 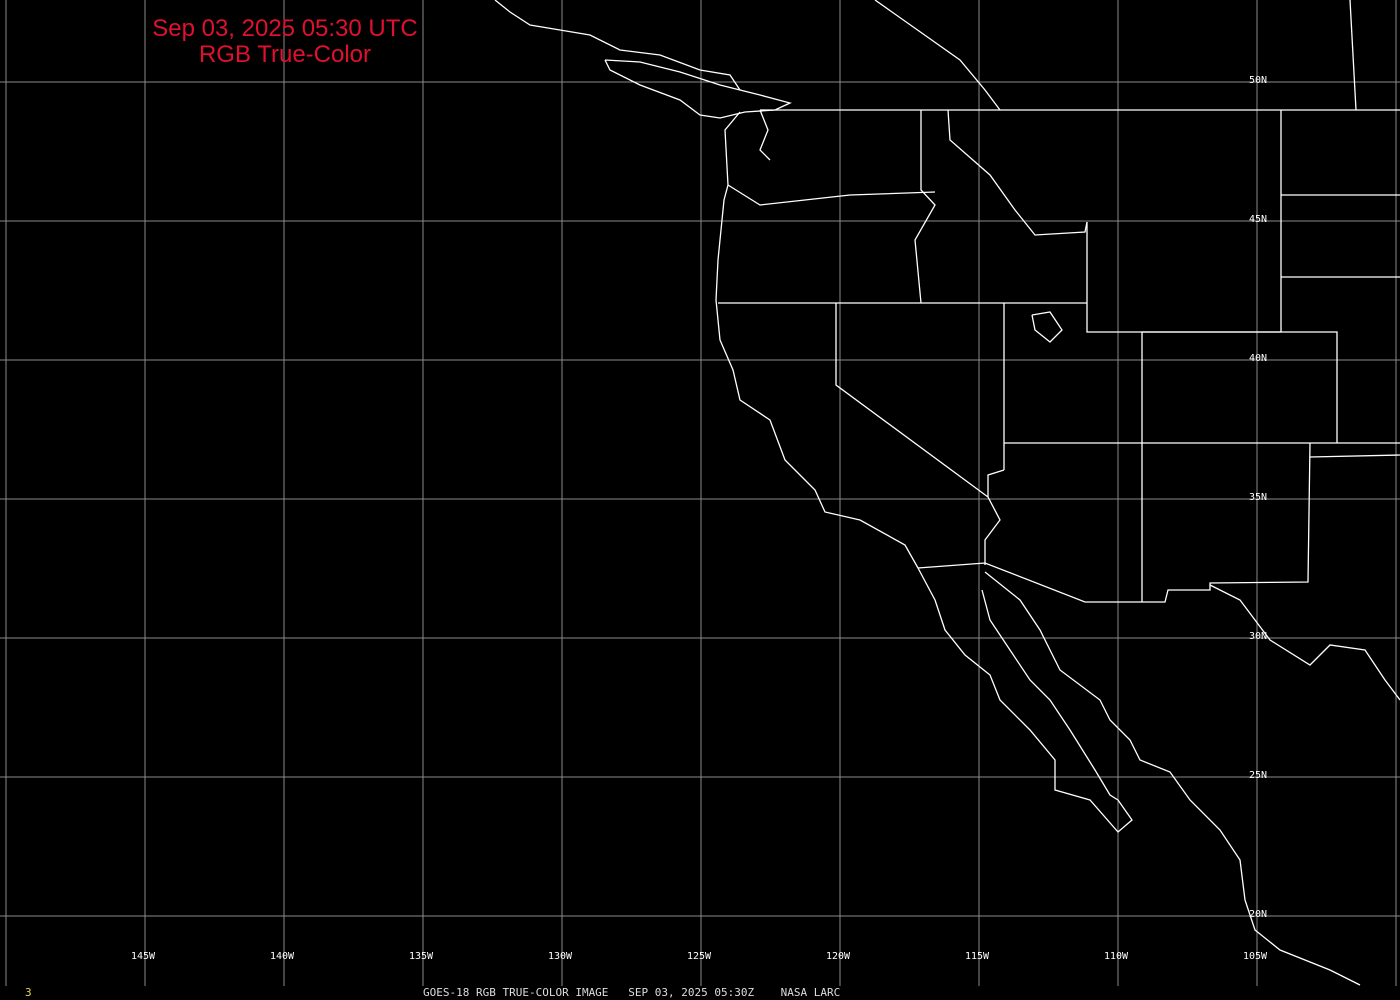 I want to click on id-mt-border, so click(x=1017, y=172).